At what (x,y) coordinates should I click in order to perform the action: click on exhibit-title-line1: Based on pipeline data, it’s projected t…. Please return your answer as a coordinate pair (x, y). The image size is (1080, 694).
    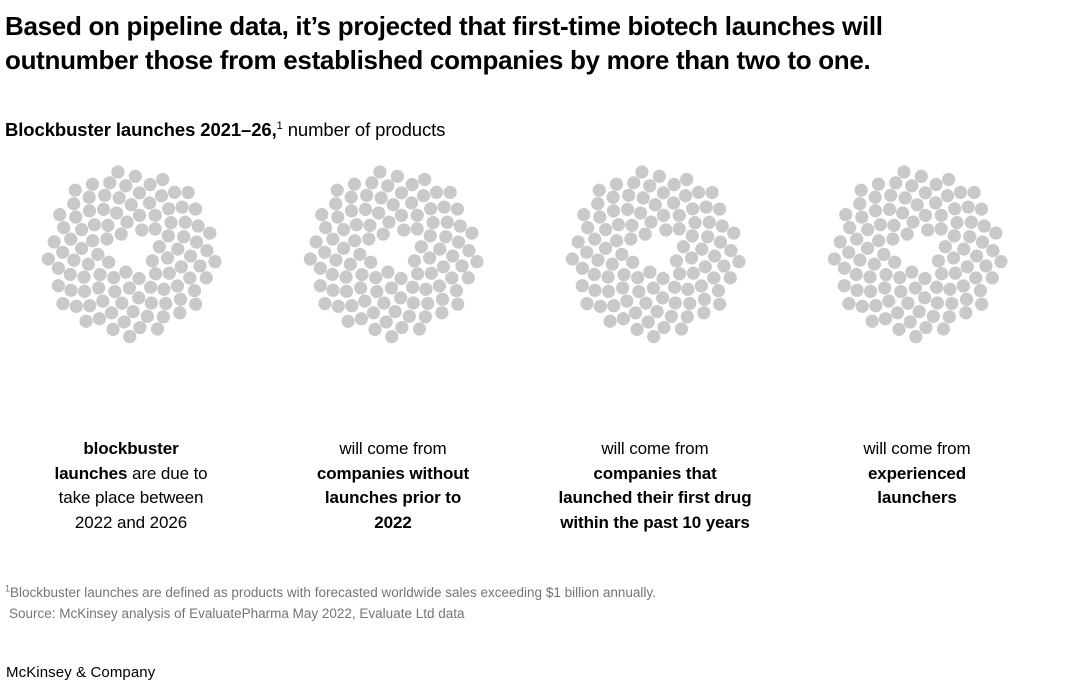
    Looking at the image, I should click on (444, 26).